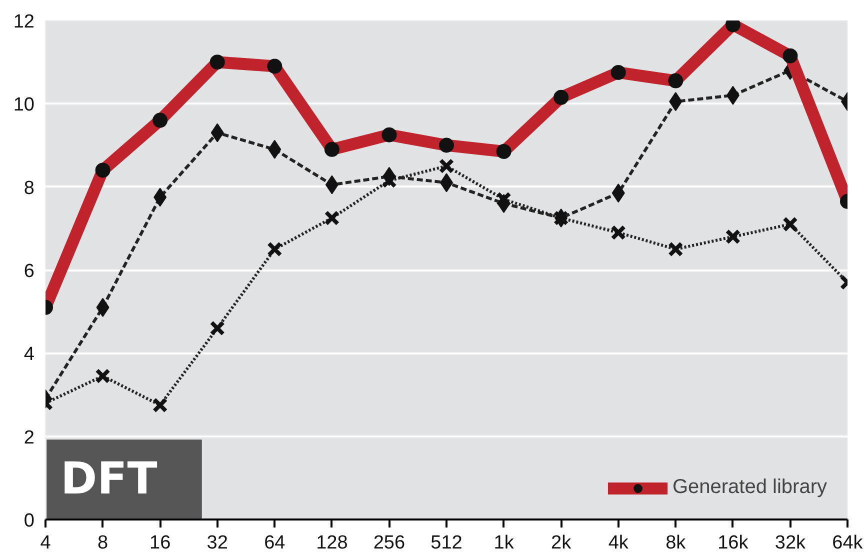 Image resolution: width=867 pixels, height=559 pixels. I want to click on x-tick-label: 1k, so click(504, 543).